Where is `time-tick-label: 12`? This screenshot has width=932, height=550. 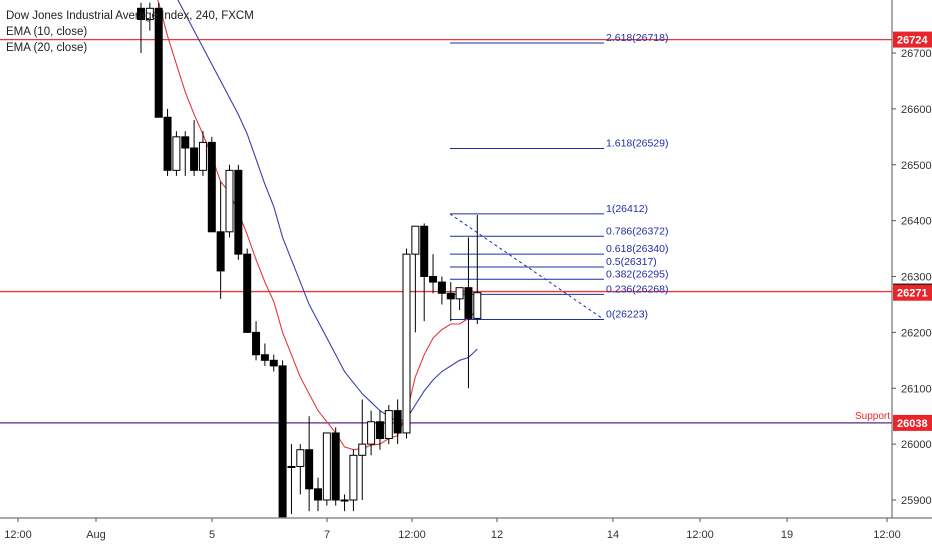 time-tick-label: 12 is located at coordinates (497, 535).